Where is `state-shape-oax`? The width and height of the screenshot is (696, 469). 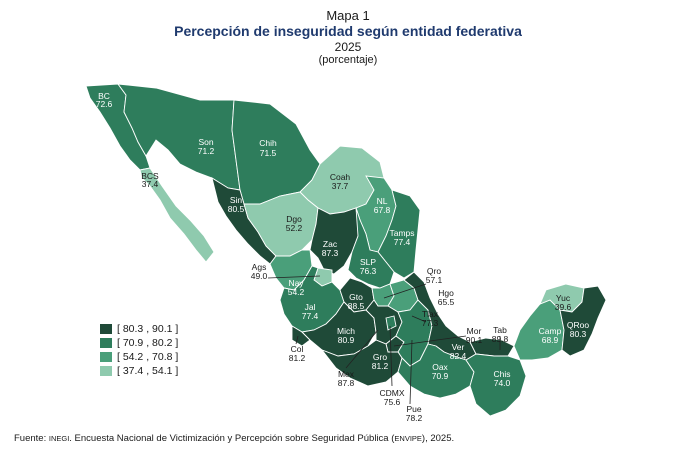 state-shape-oax is located at coordinates (436, 371).